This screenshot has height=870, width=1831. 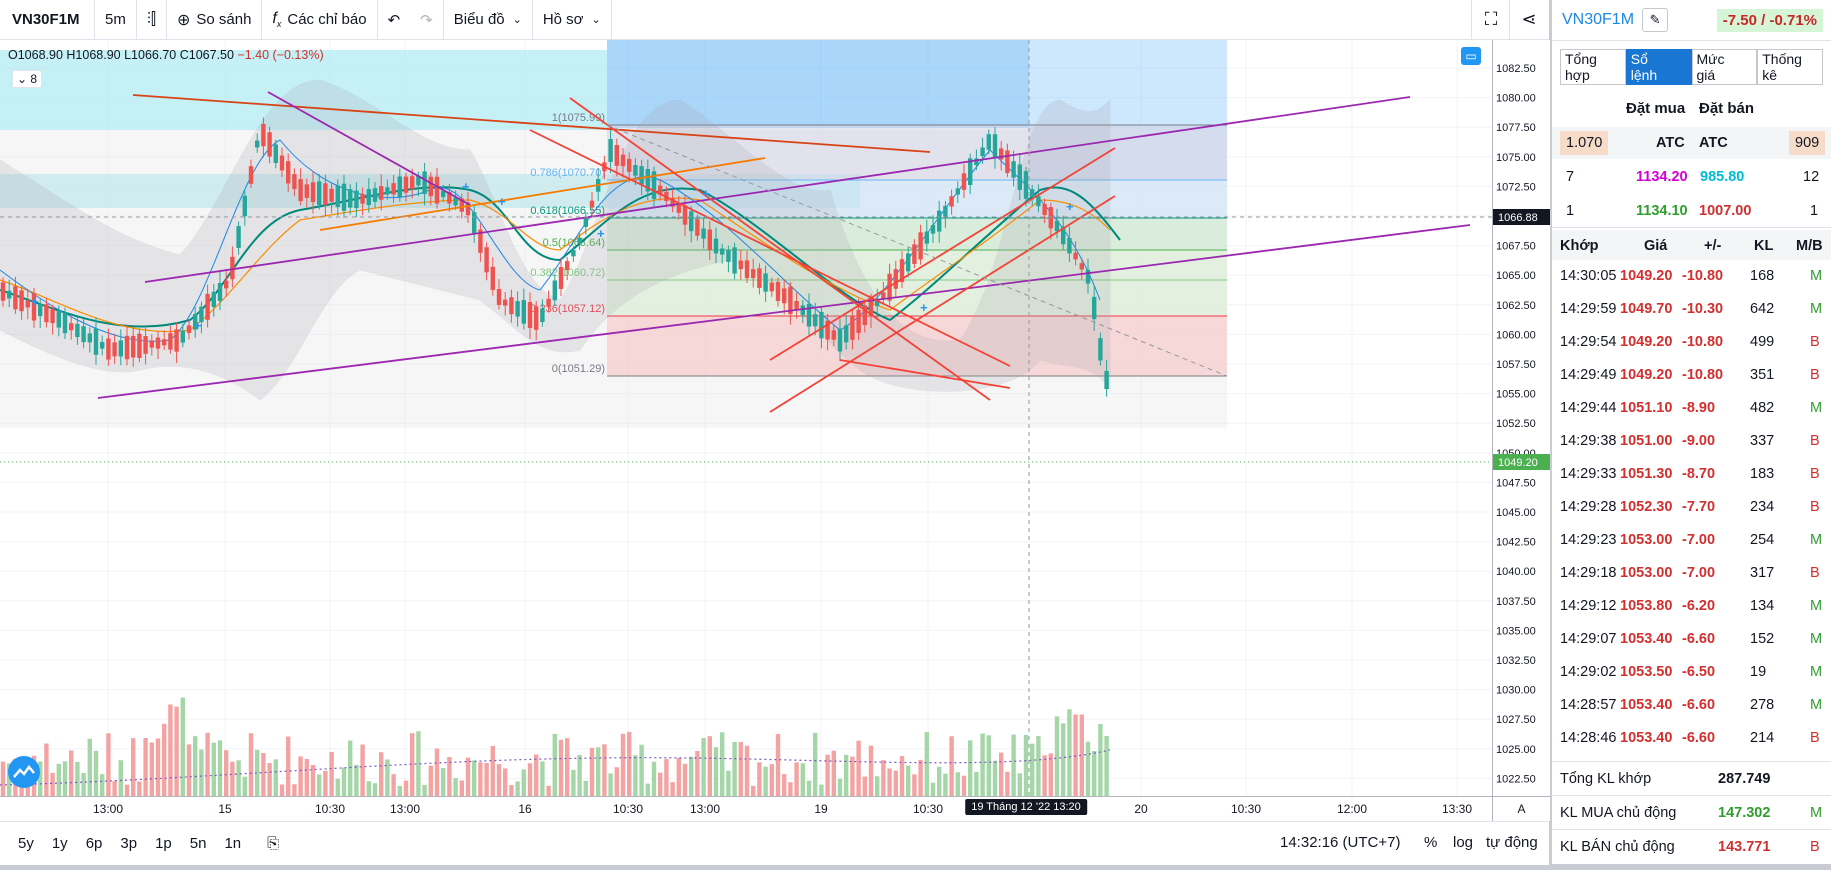 I want to click on indicator-toggle: ⌄ 8, so click(x=27, y=79).